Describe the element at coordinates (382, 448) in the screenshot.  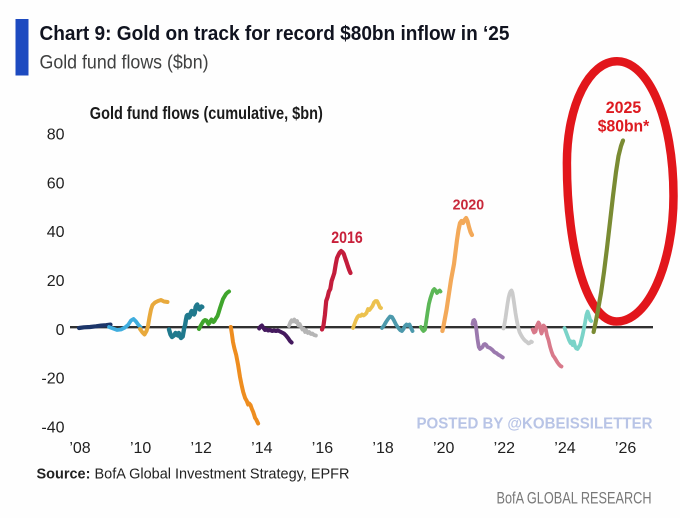
I see `svg-text: ’18` at that location.